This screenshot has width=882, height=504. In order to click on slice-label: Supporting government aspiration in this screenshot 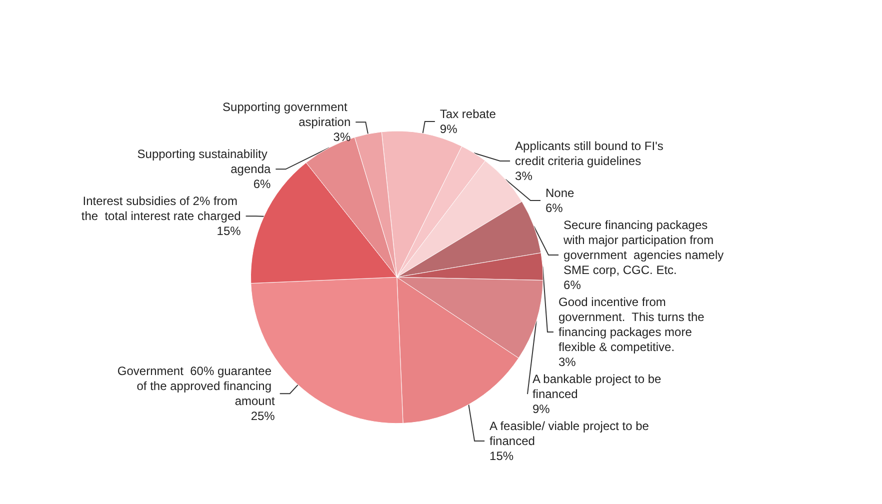, I will do `click(286, 115)`.